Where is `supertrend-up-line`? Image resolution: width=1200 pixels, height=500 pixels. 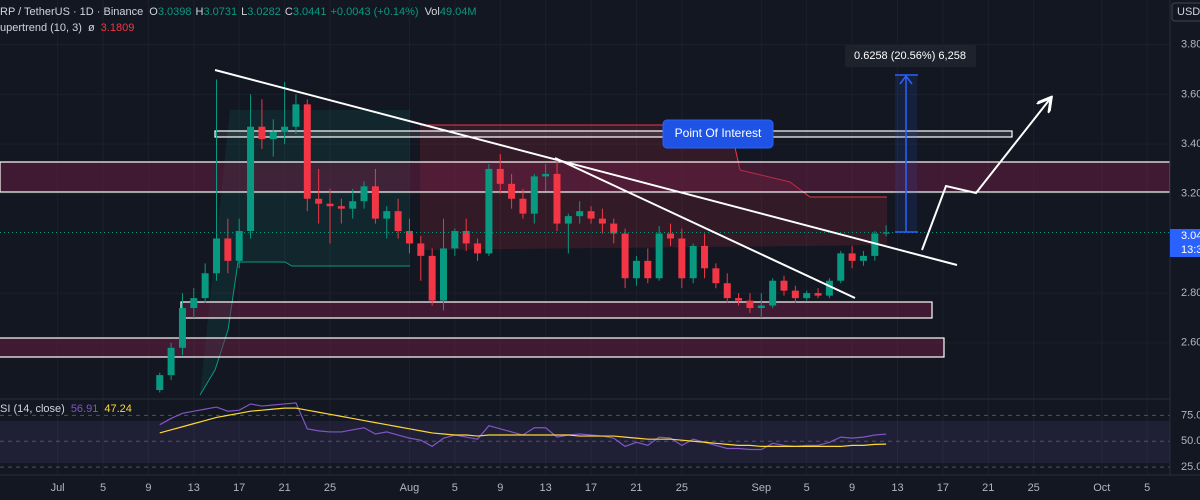 supertrend-up-line is located at coordinates (304, 328).